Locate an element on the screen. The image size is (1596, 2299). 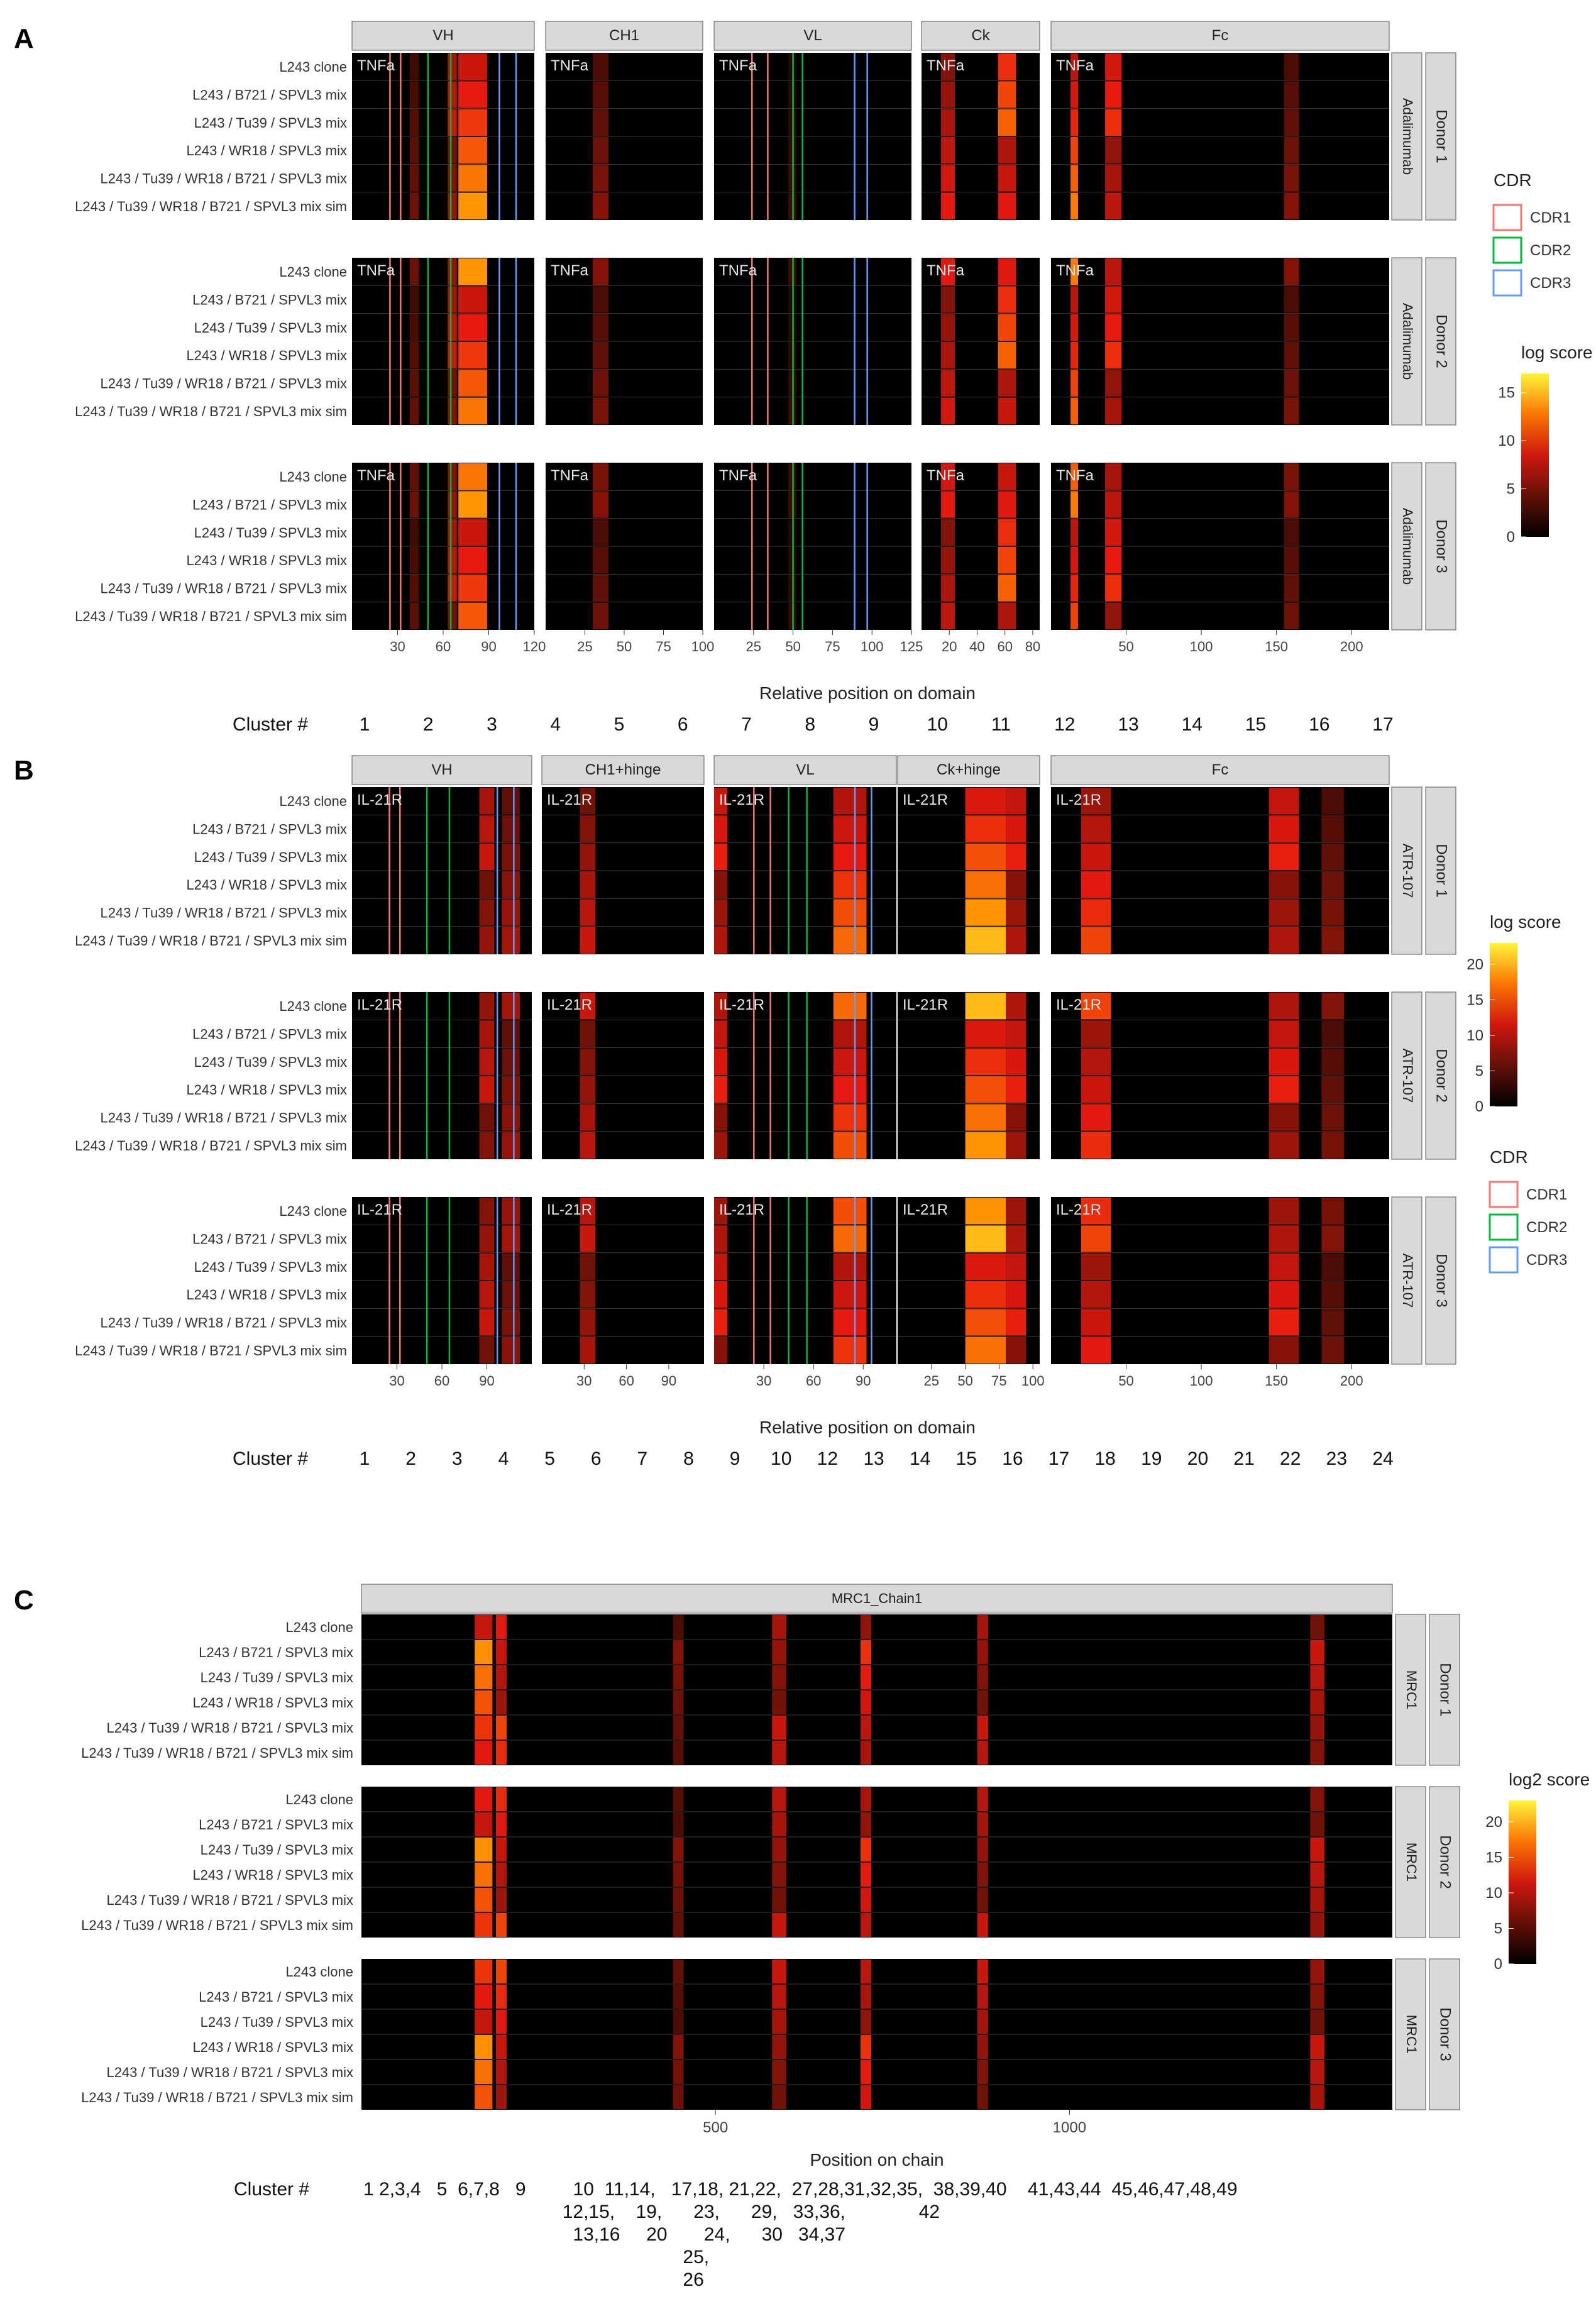
cluster-number: 2 is located at coordinates (428, 724).